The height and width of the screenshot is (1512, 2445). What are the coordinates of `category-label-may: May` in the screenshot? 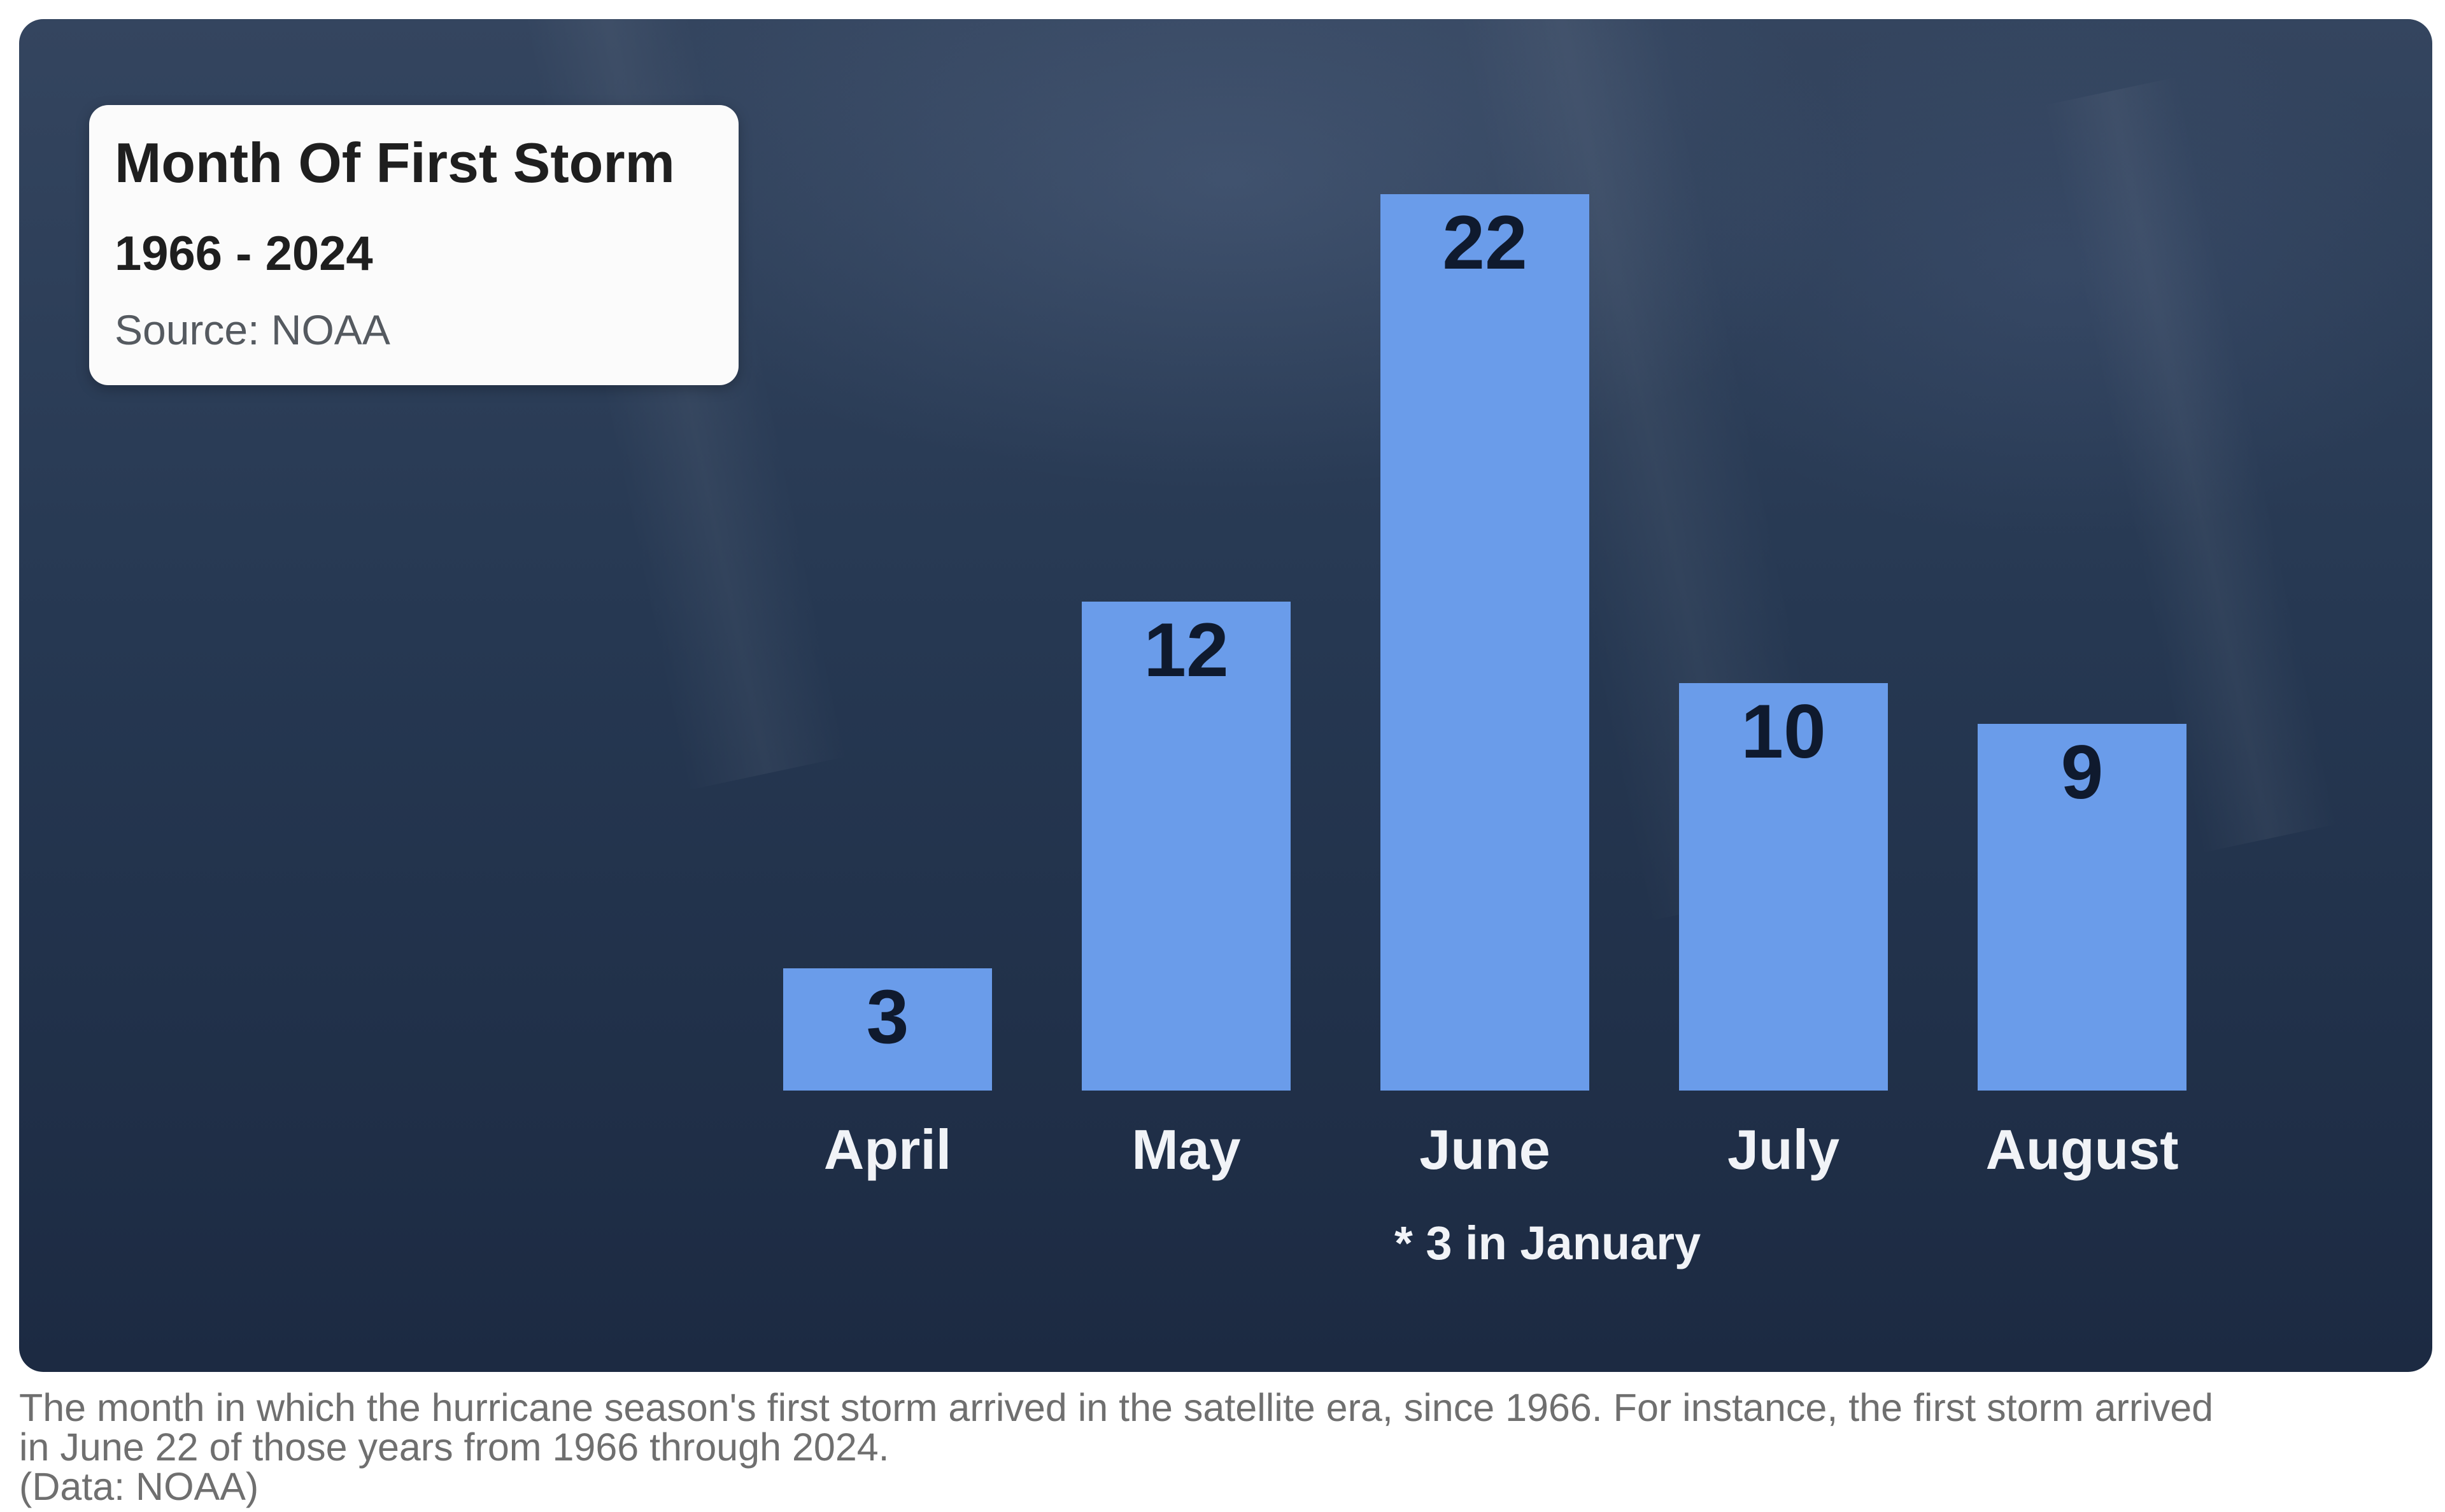 It's located at (1185, 1149).